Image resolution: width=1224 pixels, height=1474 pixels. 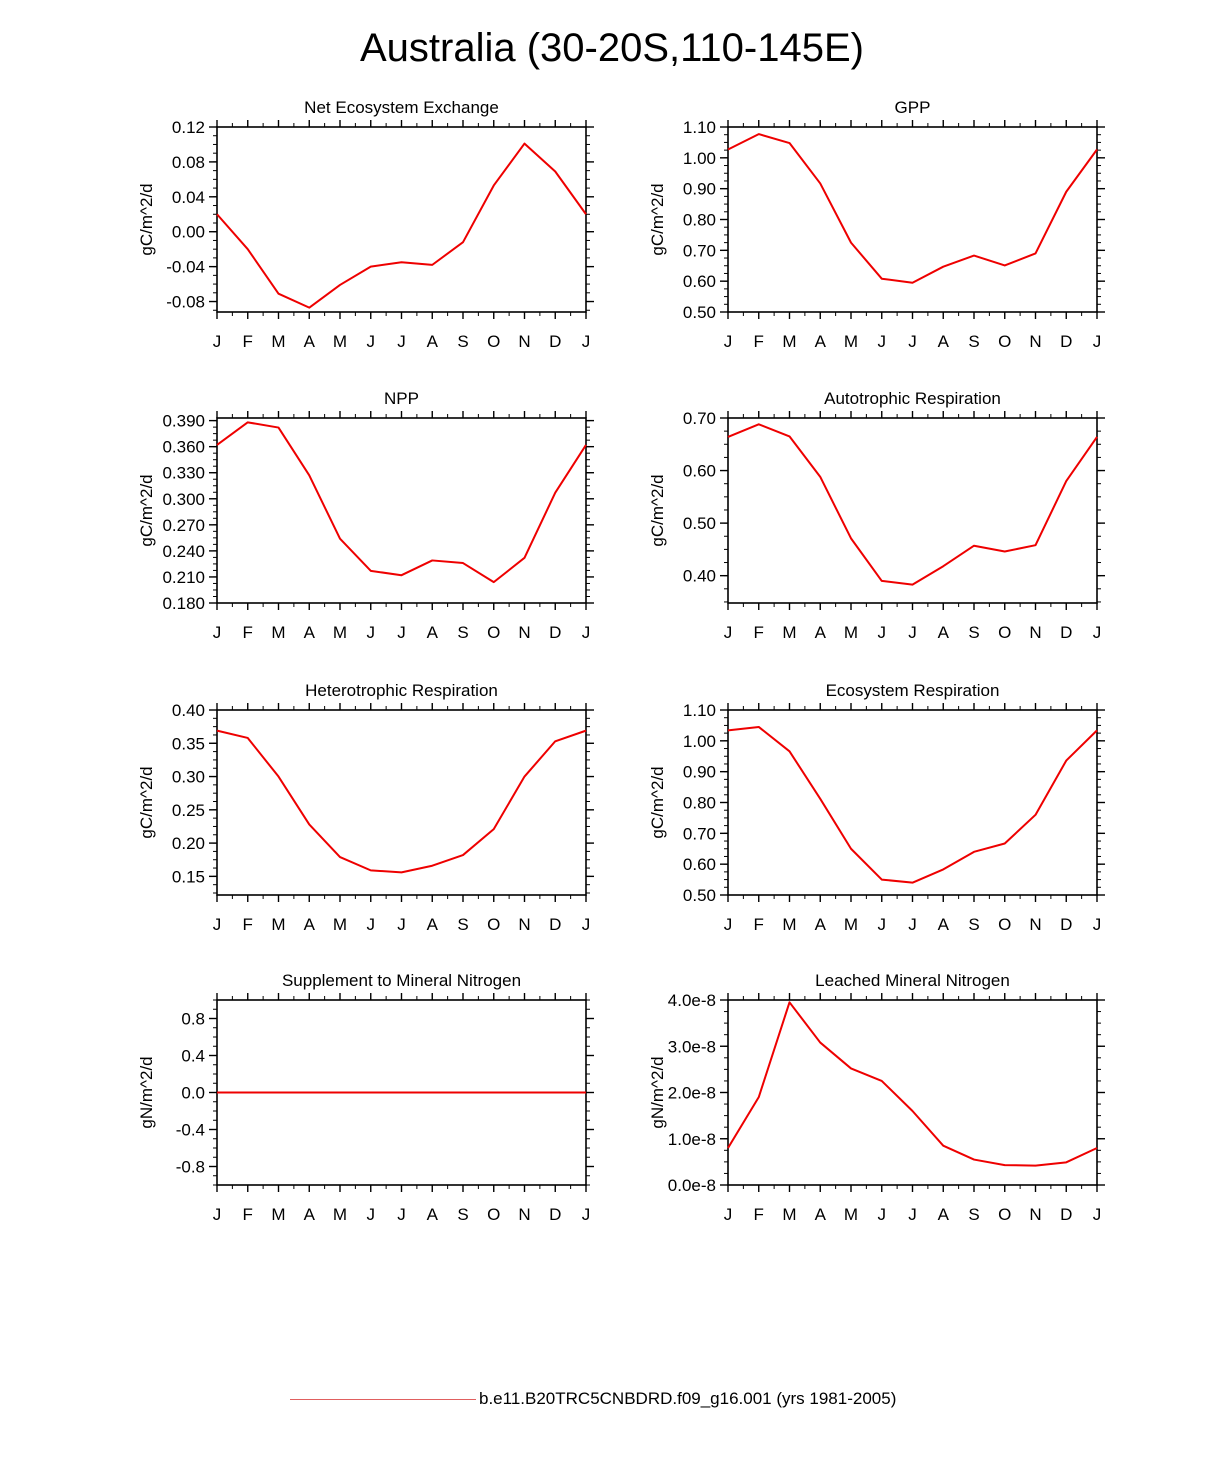 What do you see at coordinates (912, 1084) in the screenshot?
I see `series-line-leached-mineral-nitrogen` at bounding box center [912, 1084].